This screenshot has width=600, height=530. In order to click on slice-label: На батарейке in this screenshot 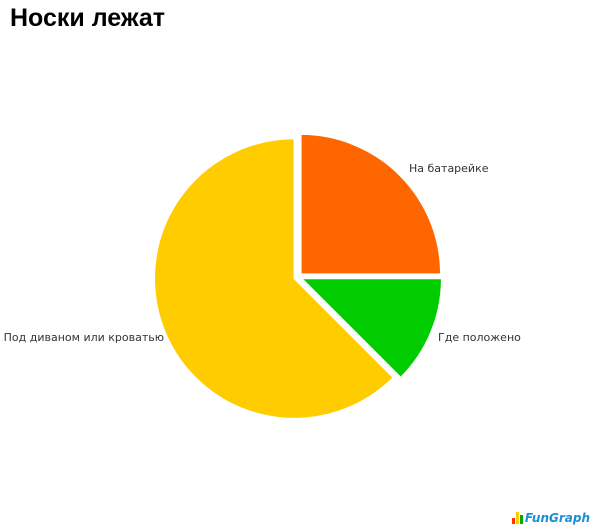, I will do `click(449, 168)`.